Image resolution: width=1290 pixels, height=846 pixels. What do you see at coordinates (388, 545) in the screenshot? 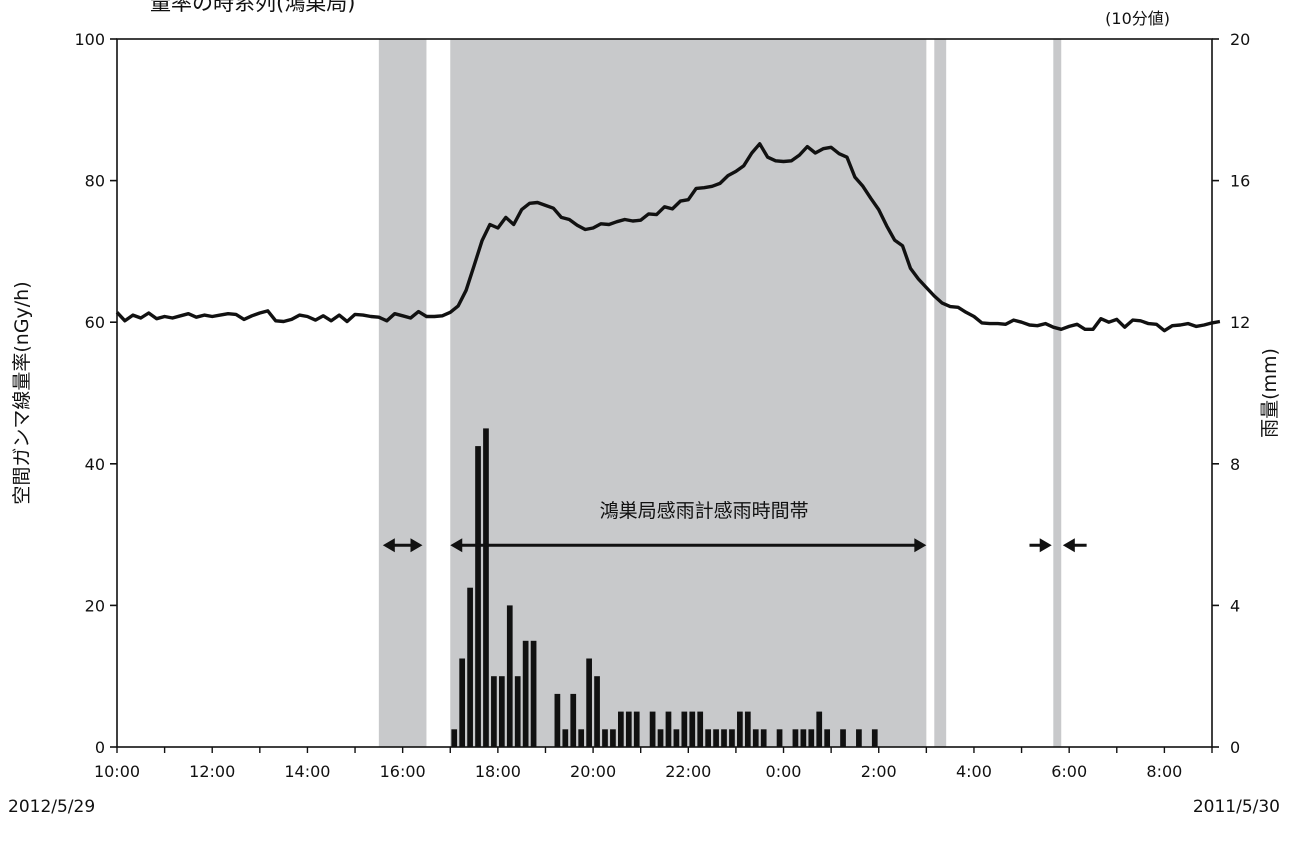
I see `arrow-period-1-head-left` at bounding box center [388, 545].